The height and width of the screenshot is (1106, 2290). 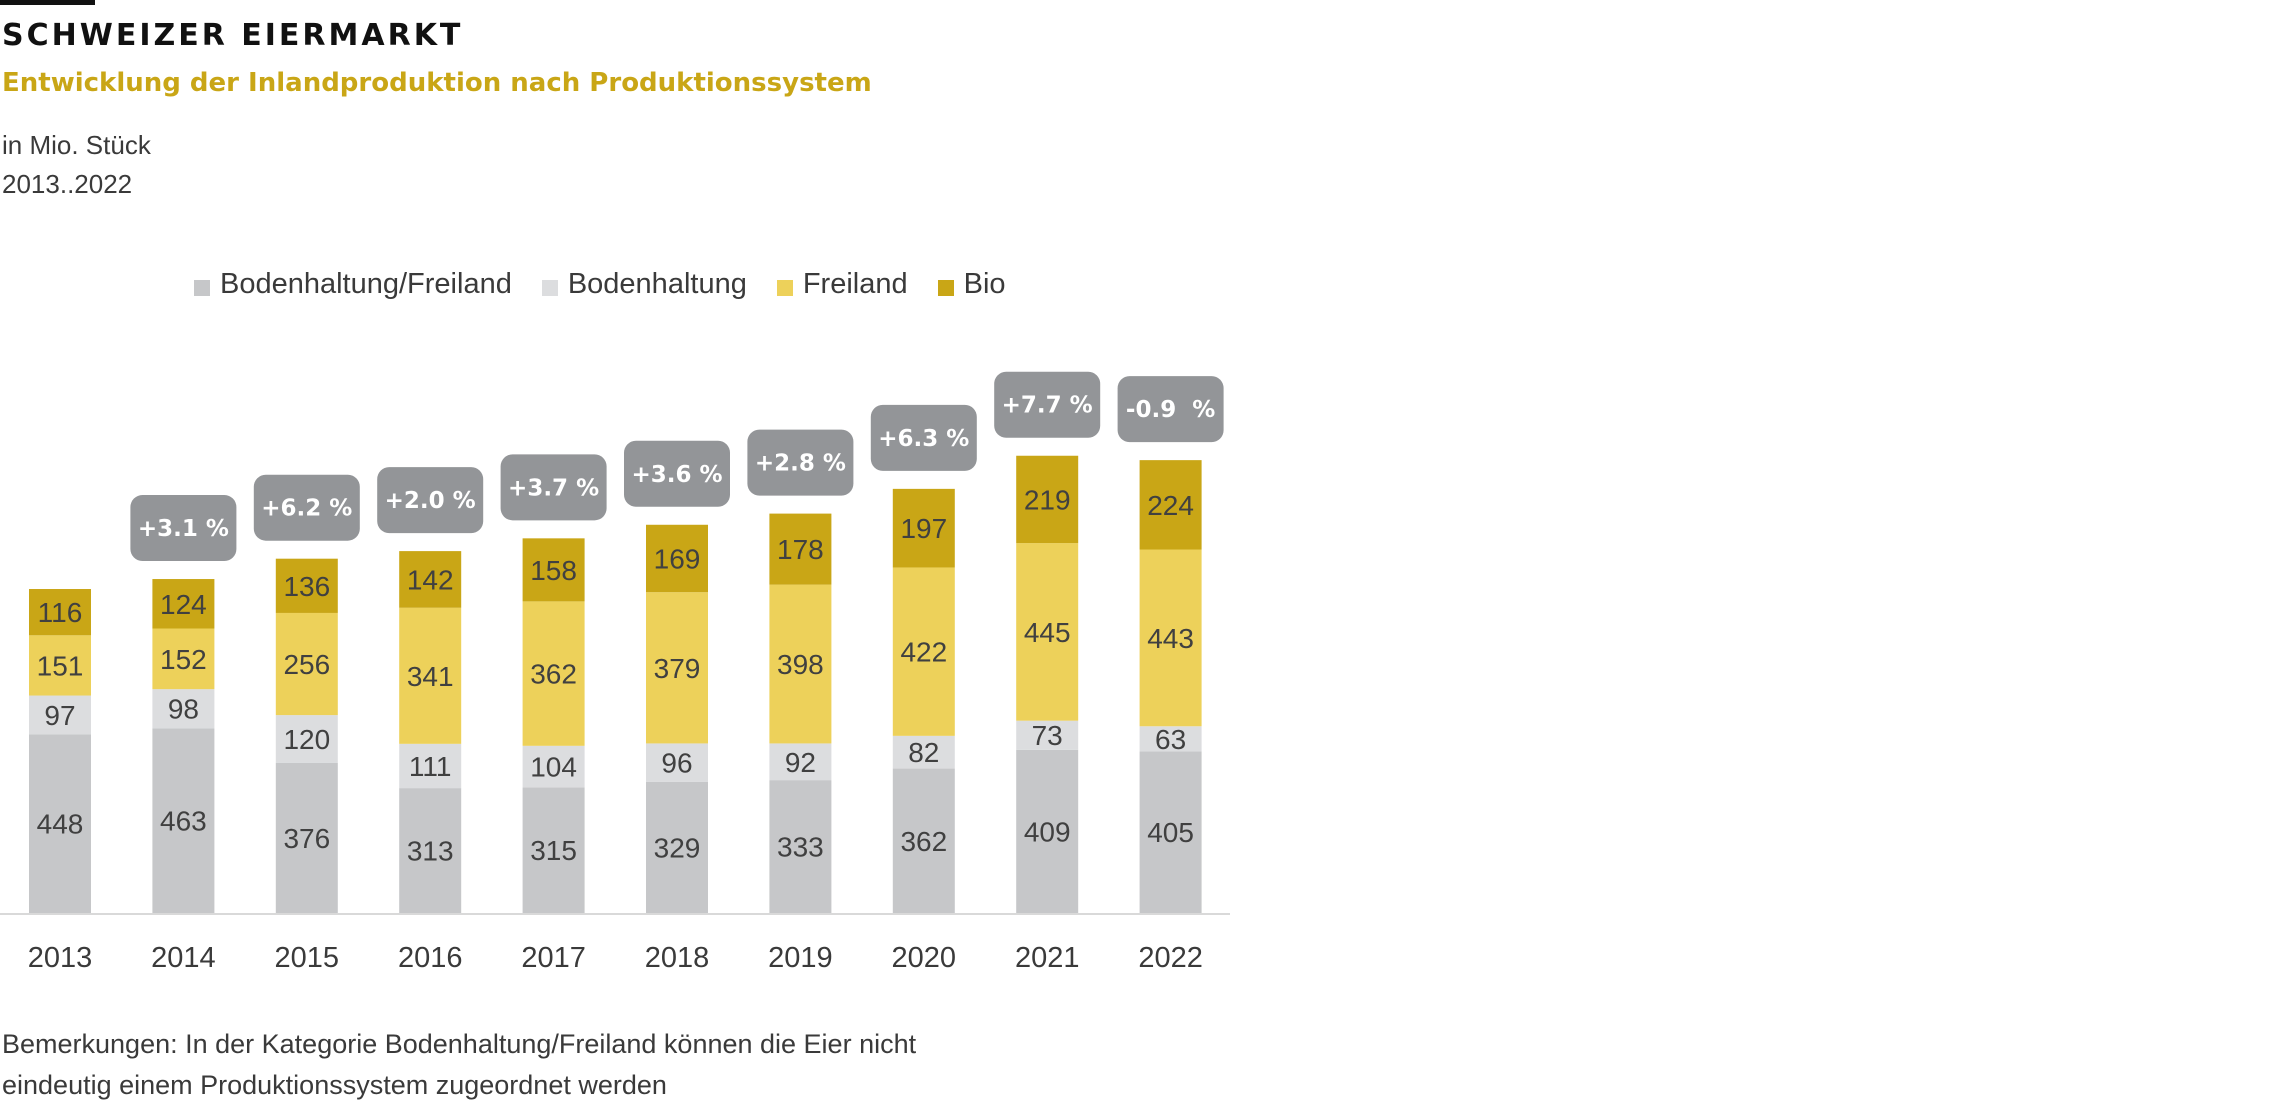 What do you see at coordinates (677, 958) in the screenshot?
I see `x-tick-label: 2018` at bounding box center [677, 958].